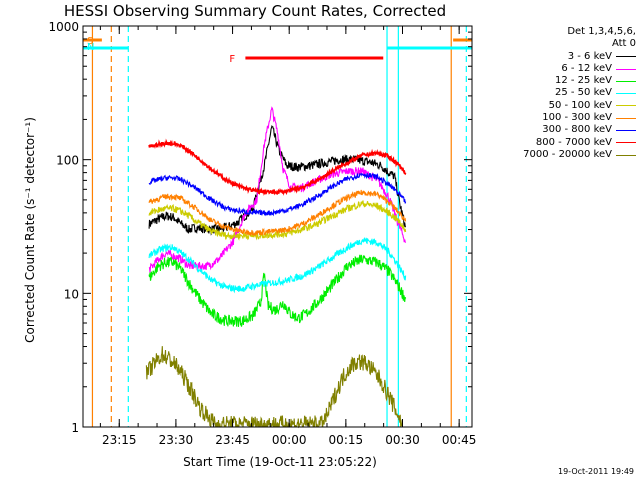  I want to click on x-axis-label: Start Time (19-Oct-11 23:05:22), so click(280, 462).